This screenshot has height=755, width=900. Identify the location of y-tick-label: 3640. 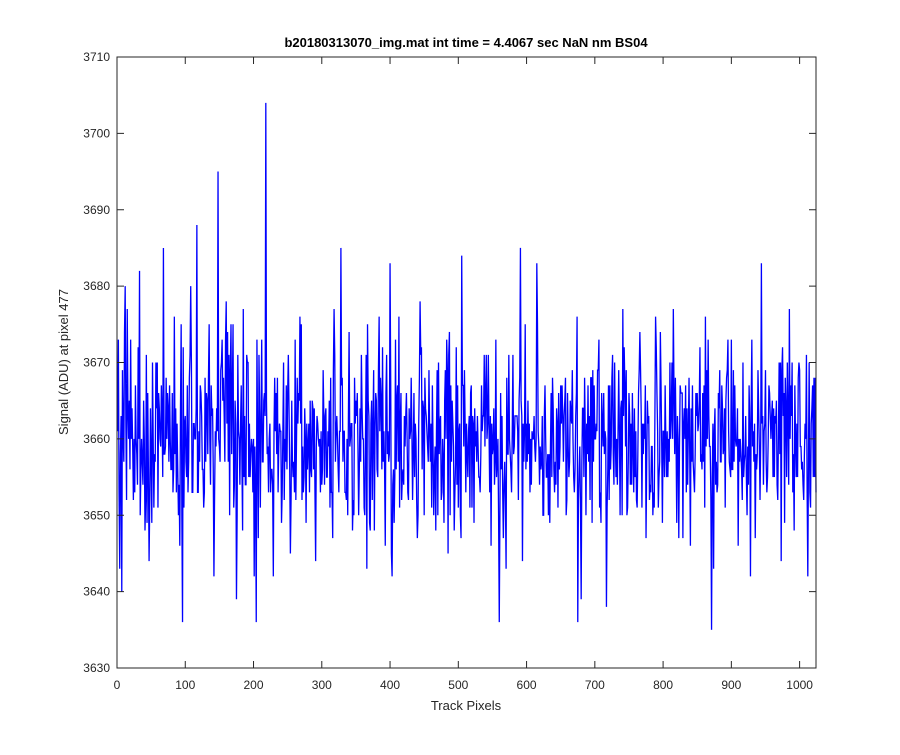
(96, 592).